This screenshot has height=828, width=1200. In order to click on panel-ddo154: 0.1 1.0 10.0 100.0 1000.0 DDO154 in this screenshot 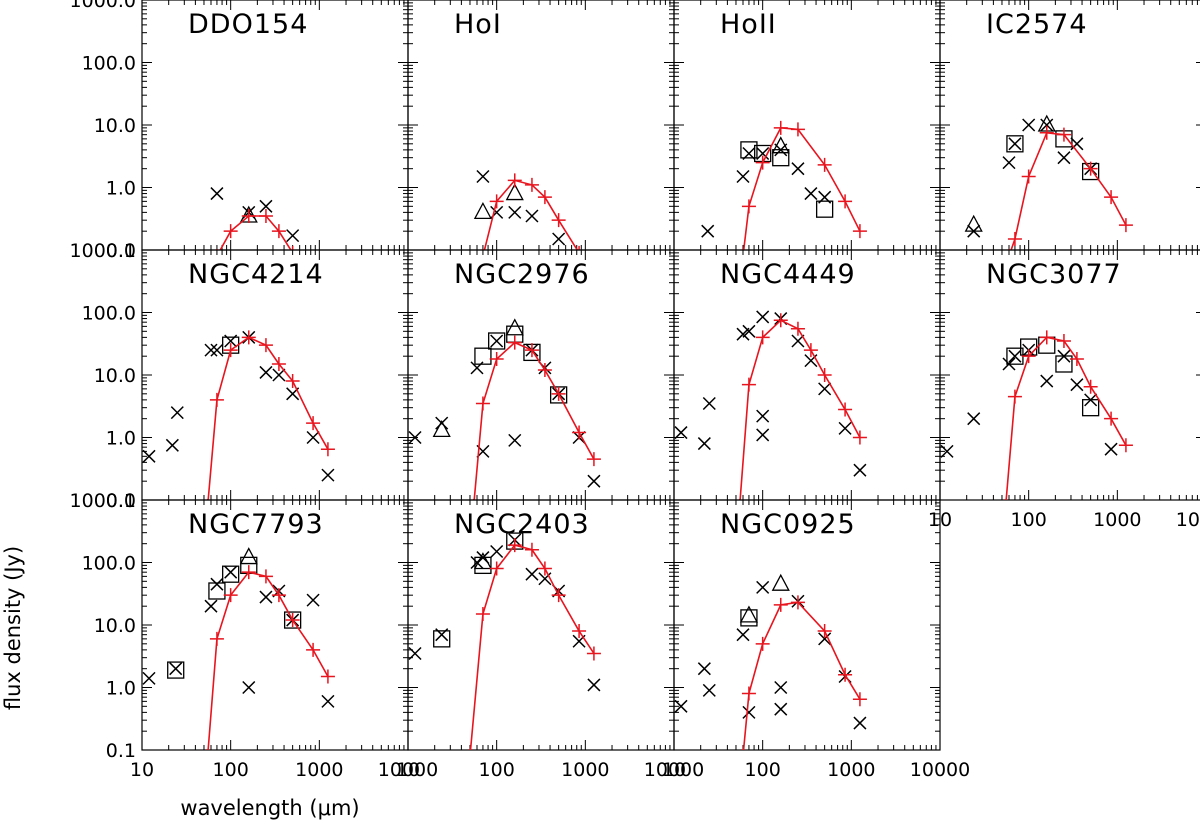, I will do `click(239, 131)`.